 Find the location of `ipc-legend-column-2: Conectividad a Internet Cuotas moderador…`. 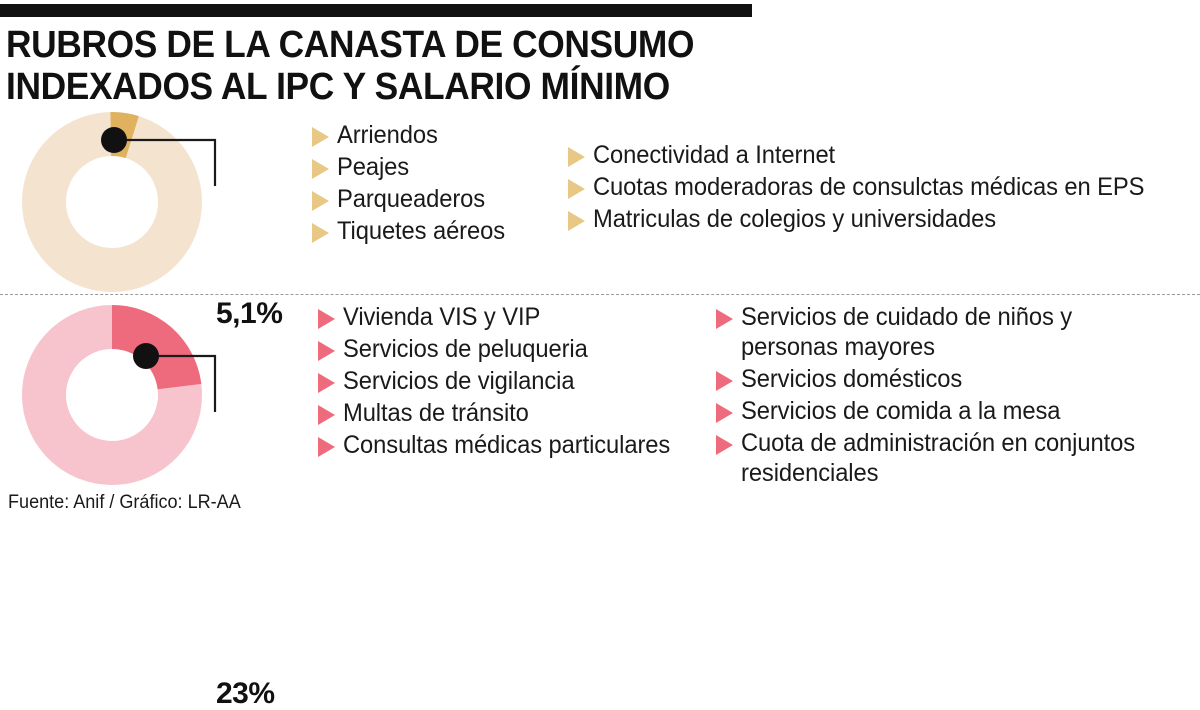

ipc-legend-column-2: Conectividad a Internet Cuotas moderador… is located at coordinates (883, 188).